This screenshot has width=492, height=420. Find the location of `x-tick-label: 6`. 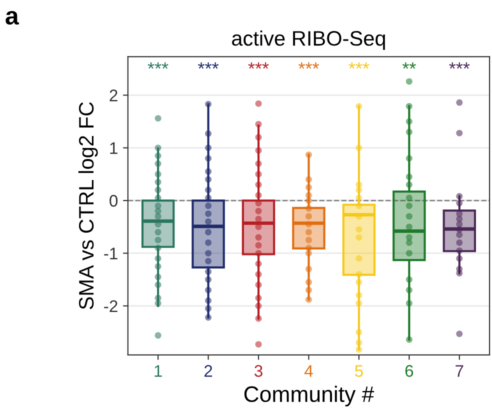

x-tick-label: 6 is located at coordinates (409, 371).